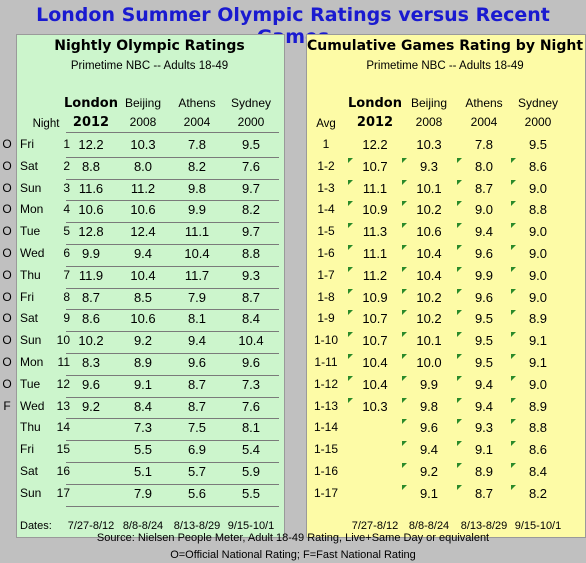 Image resolution: width=586 pixels, height=563 pixels. What do you see at coordinates (63, 362) in the screenshot?
I see `row-night: 11` at bounding box center [63, 362].